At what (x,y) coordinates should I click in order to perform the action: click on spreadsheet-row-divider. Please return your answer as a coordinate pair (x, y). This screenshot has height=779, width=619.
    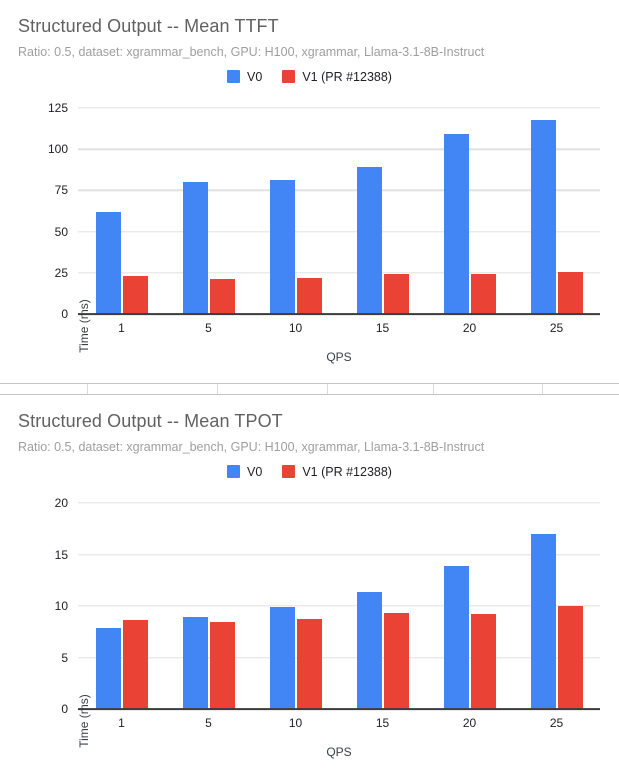
    Looking at the image, I should click on (309, 389).